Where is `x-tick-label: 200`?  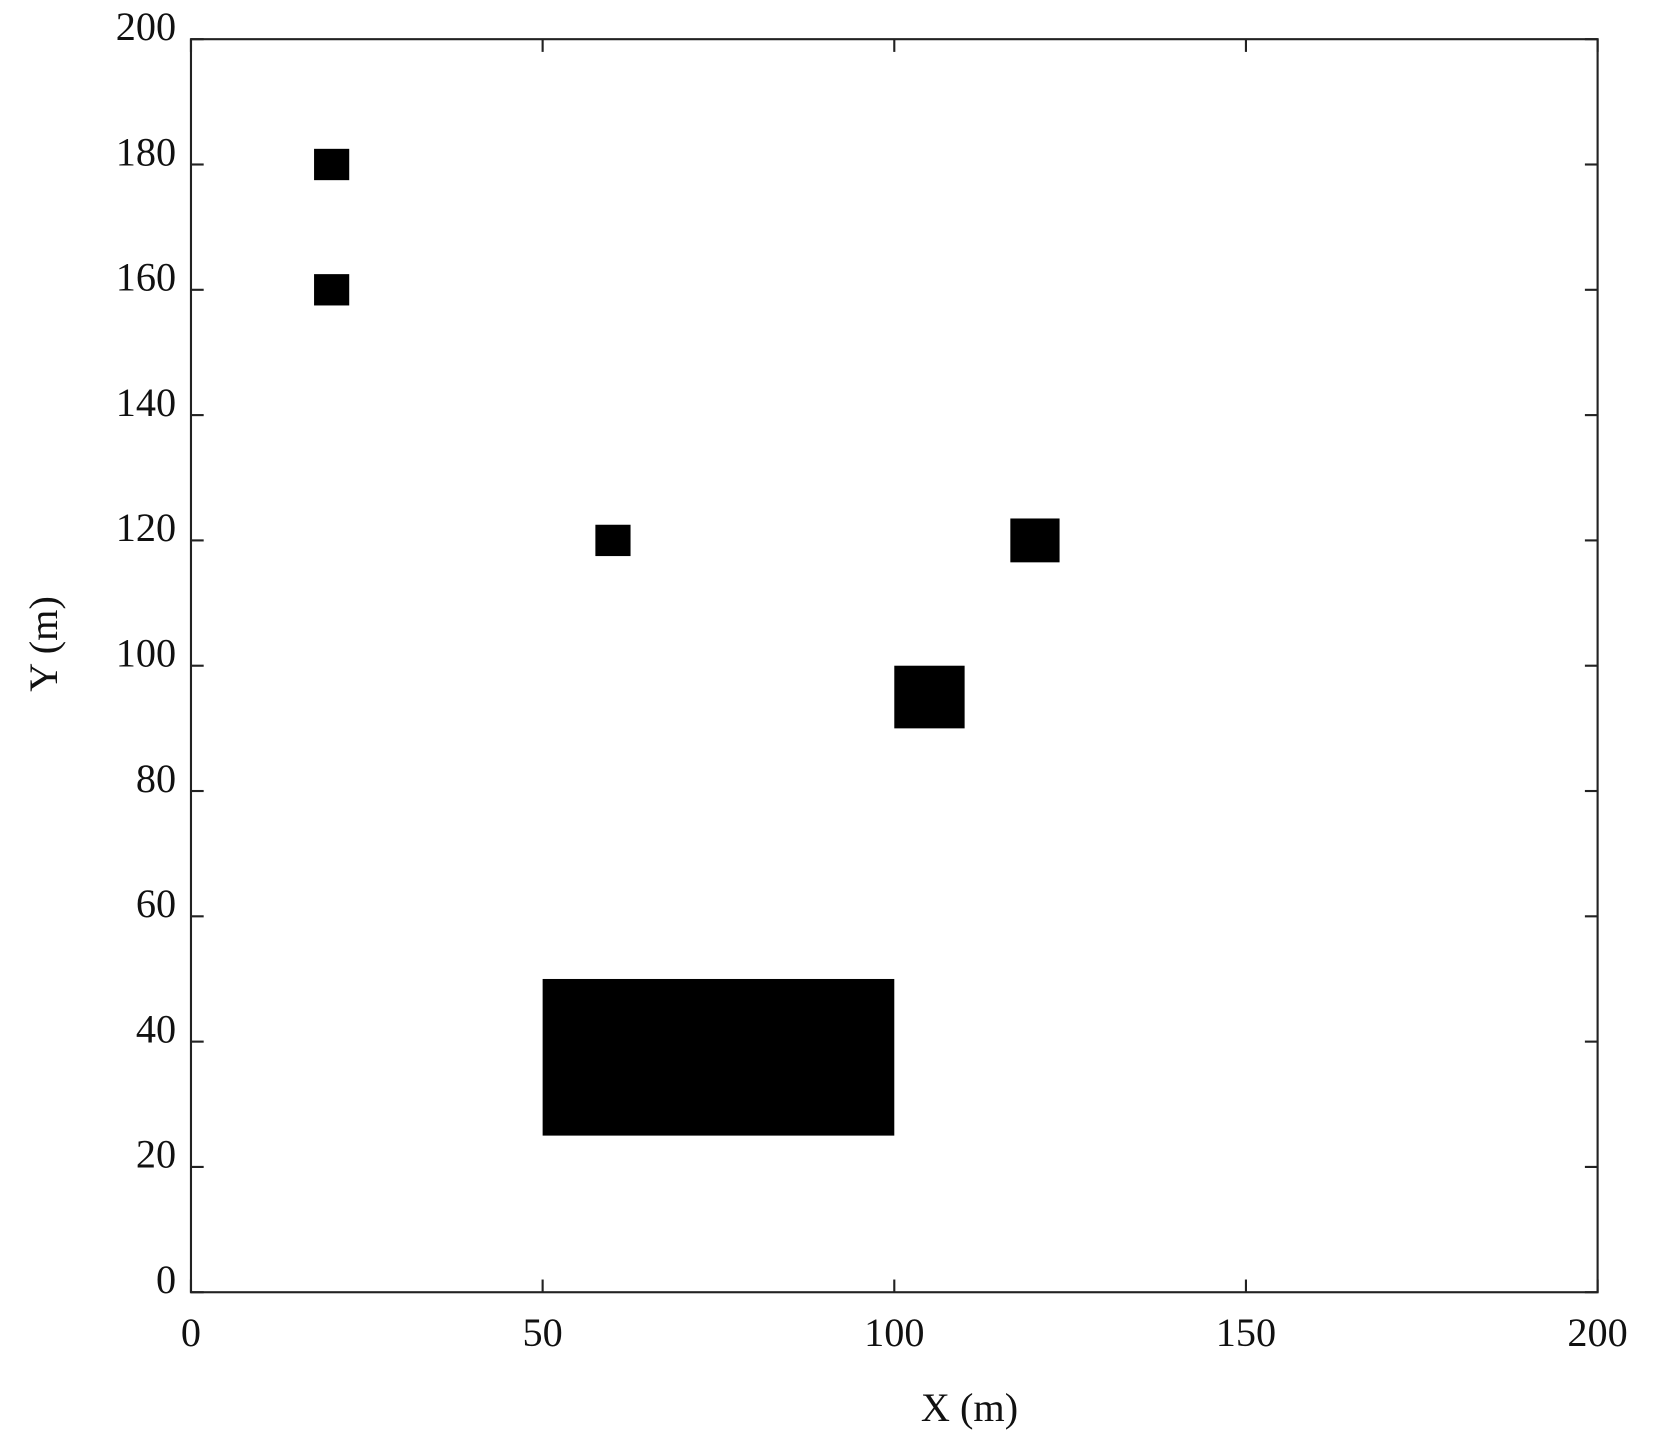 x-tick-label: 200 is located at coordinates (1597, 1332).